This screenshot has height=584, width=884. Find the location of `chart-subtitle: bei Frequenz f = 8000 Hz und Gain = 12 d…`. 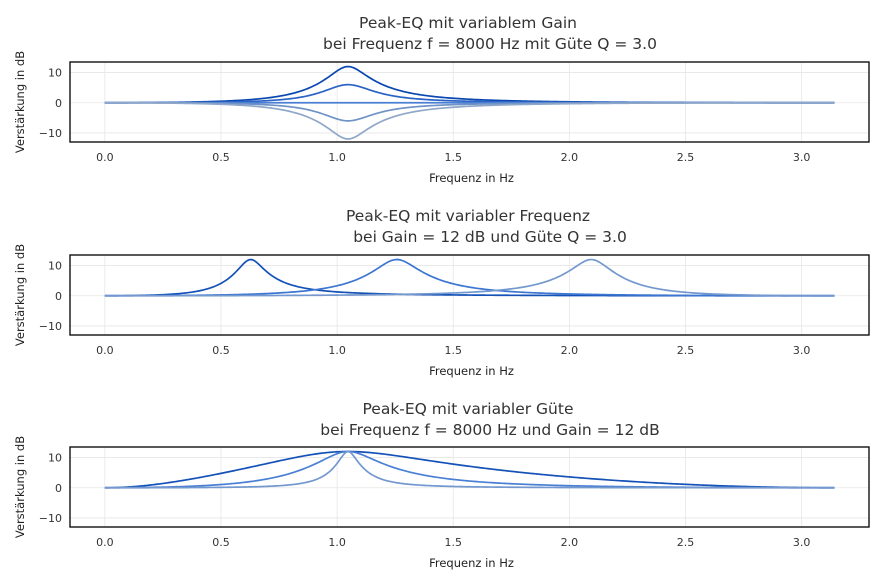

chart-subtitle: bei Frequenz f = 8000 Hz und Gain = 12 d… is located at coordinates (489, 430).